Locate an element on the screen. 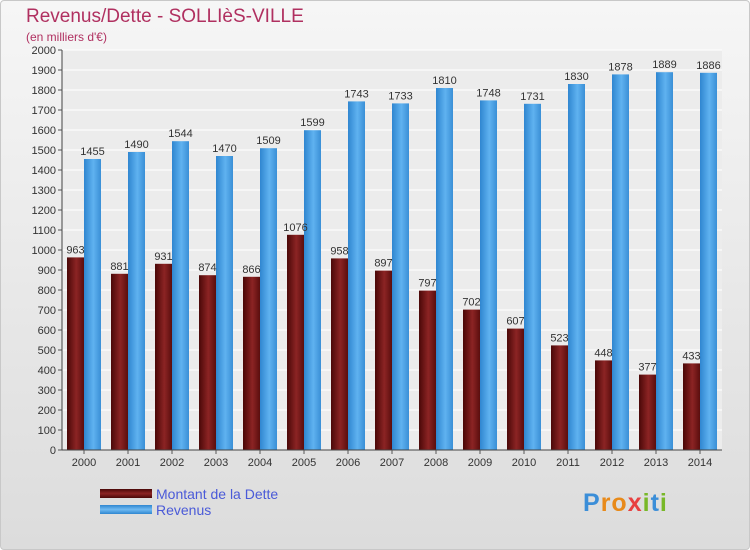 The image size is (750, 550). data-label: 963 is located at coordinates (75, 250).